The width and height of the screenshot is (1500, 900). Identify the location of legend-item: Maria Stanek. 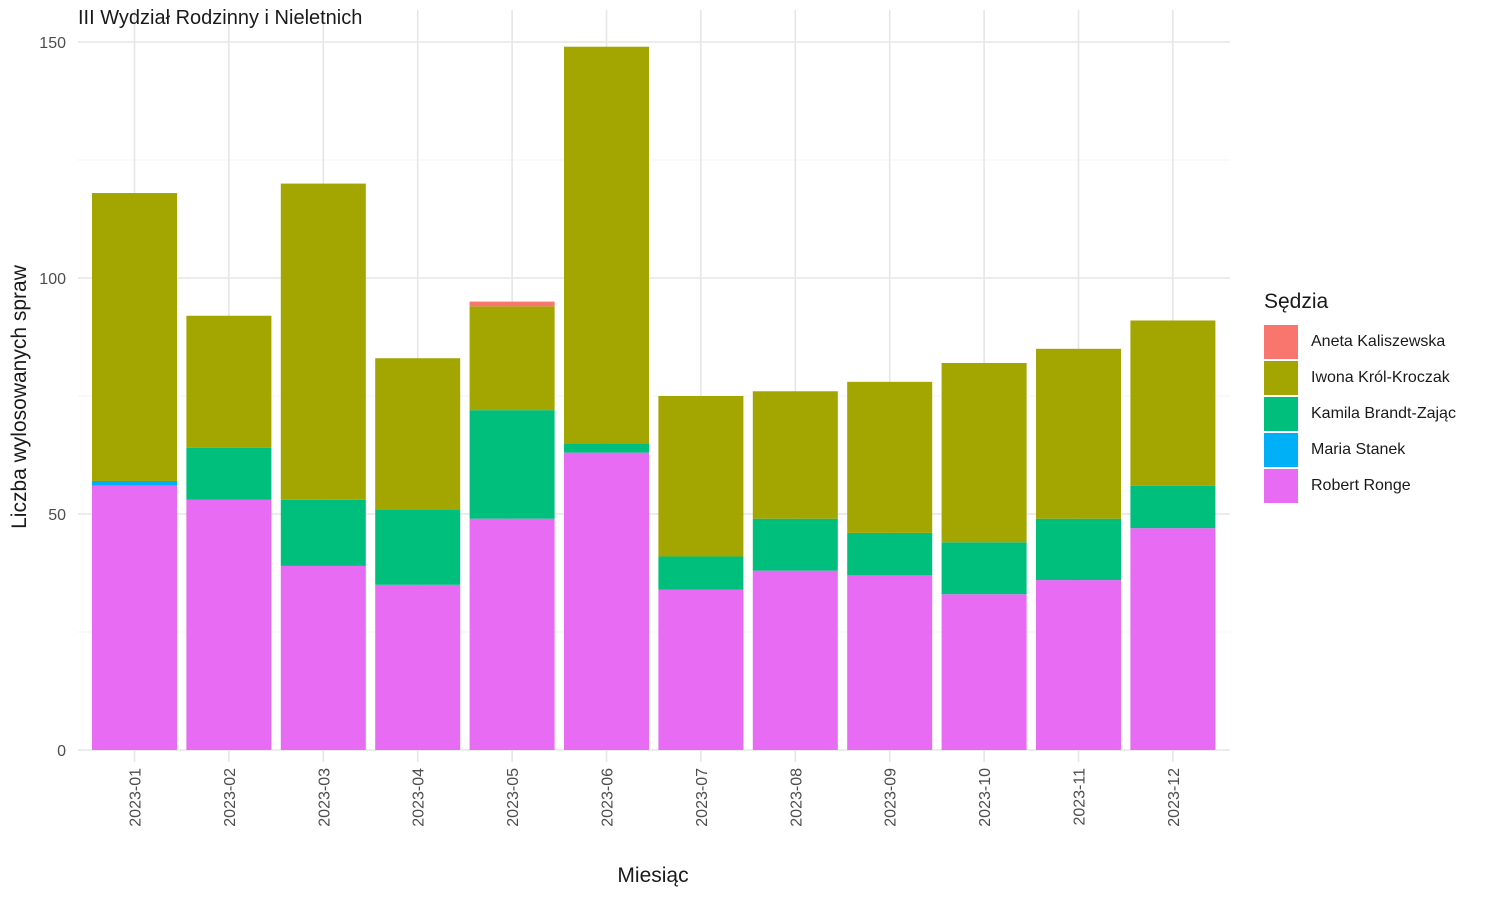
(1360, 450).